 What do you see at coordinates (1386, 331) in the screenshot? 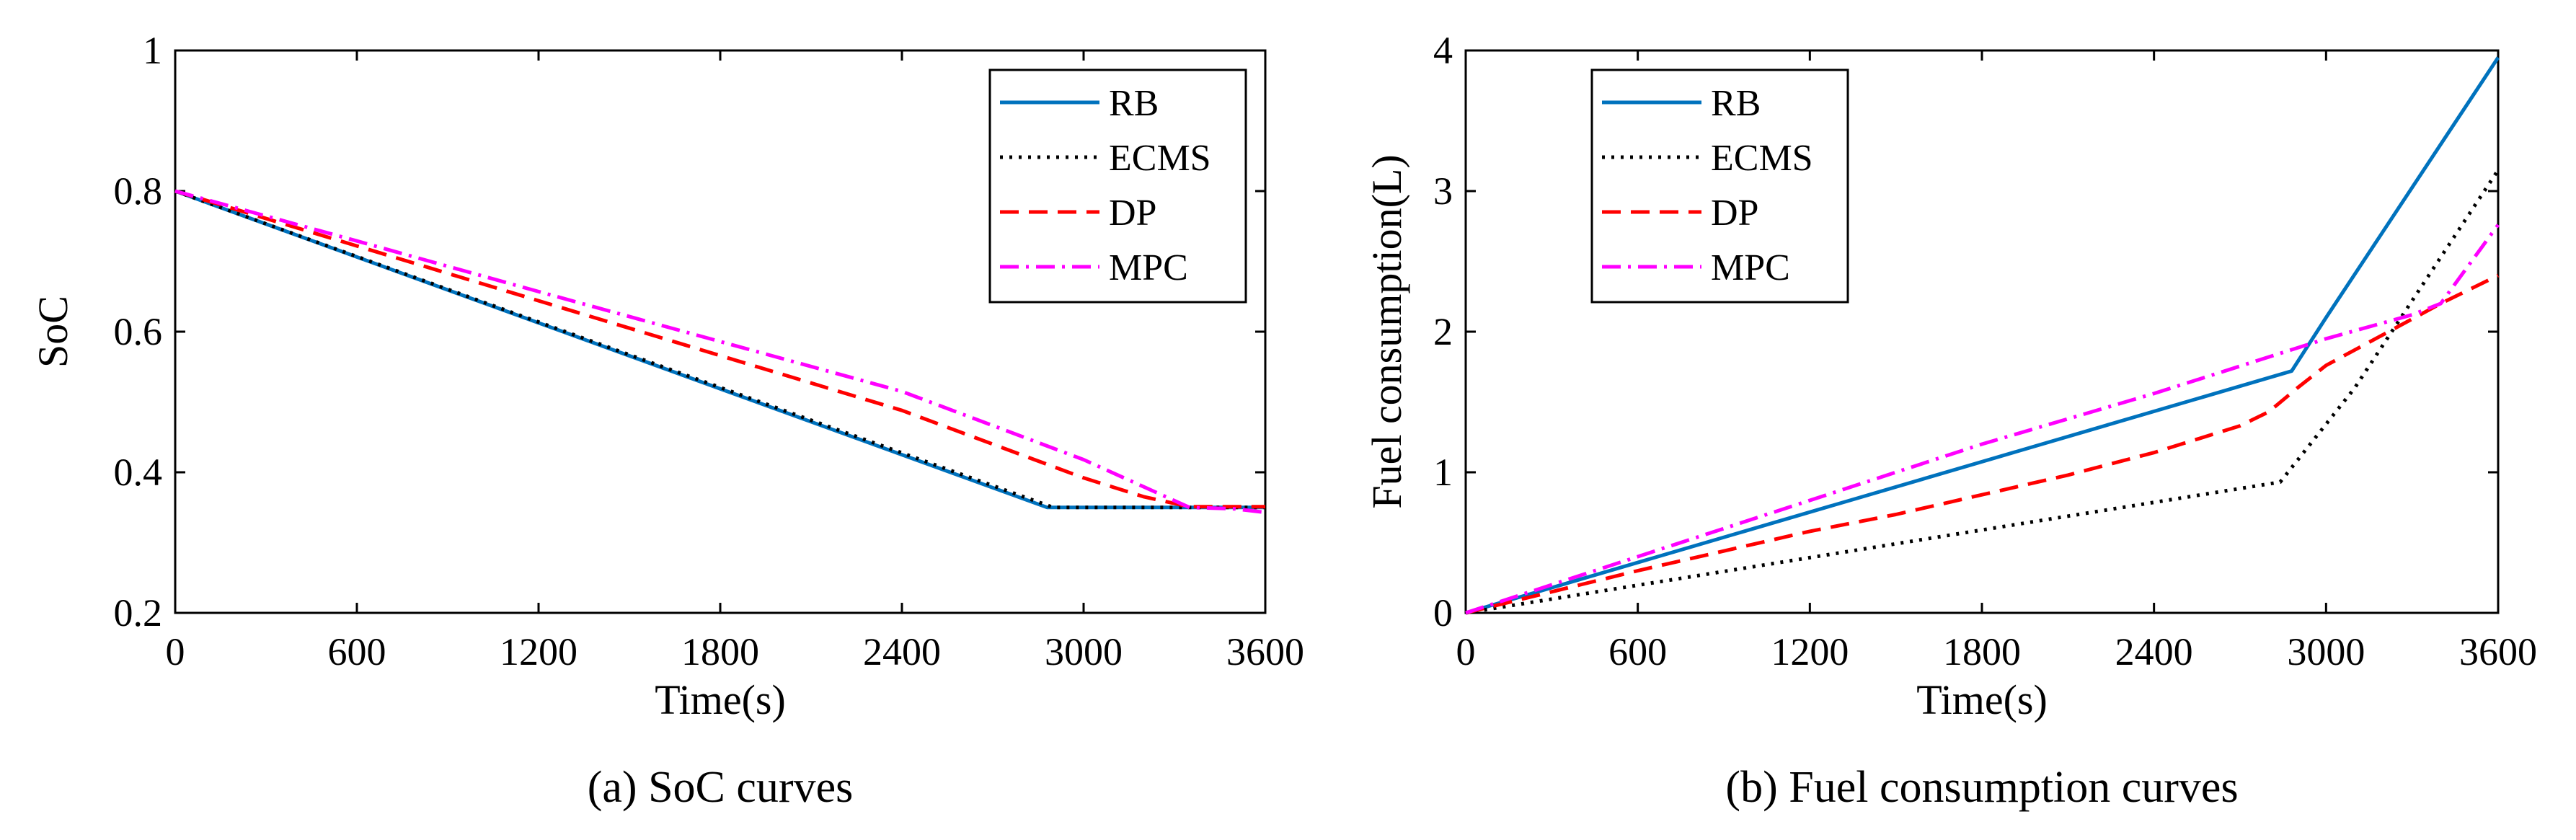
I see `y-axis-label: Fuel consumption(L)` at bounding box center [1386, 331].